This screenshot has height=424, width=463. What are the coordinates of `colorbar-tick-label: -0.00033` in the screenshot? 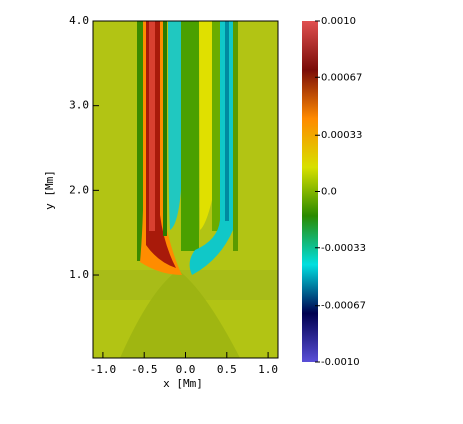 It's located at (343, 248).